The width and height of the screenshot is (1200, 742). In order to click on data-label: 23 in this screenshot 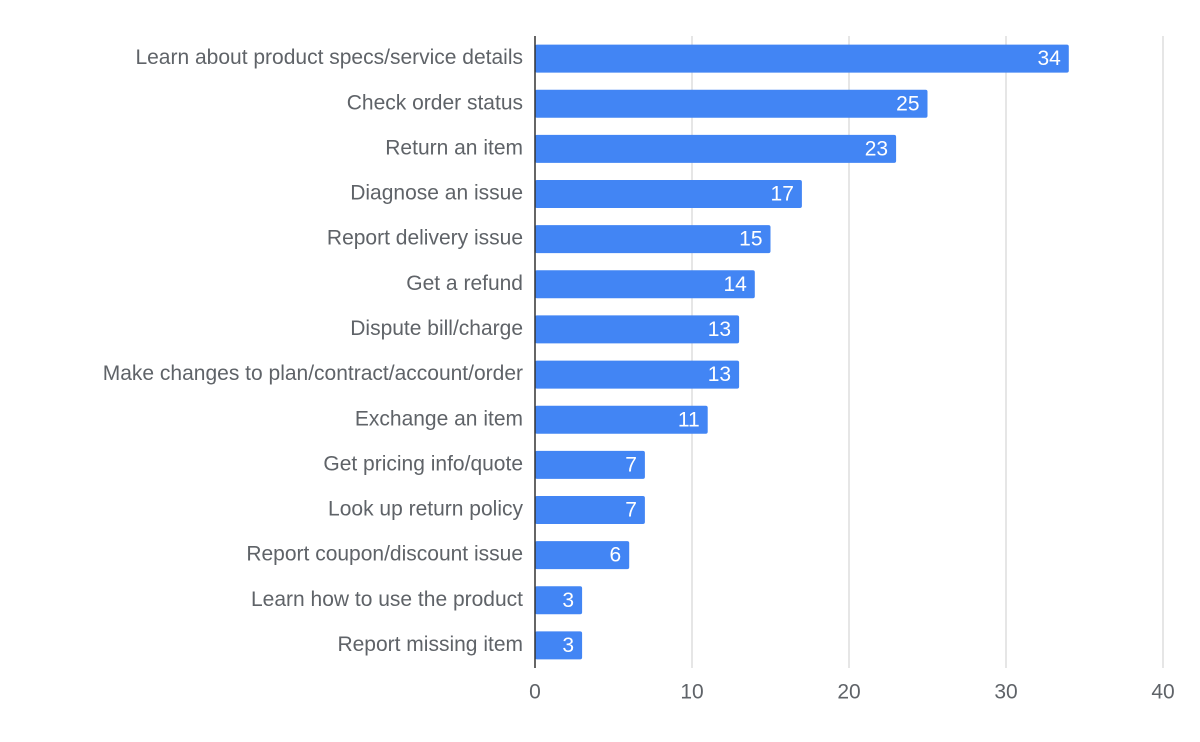, I will do `click(876, 148)`.